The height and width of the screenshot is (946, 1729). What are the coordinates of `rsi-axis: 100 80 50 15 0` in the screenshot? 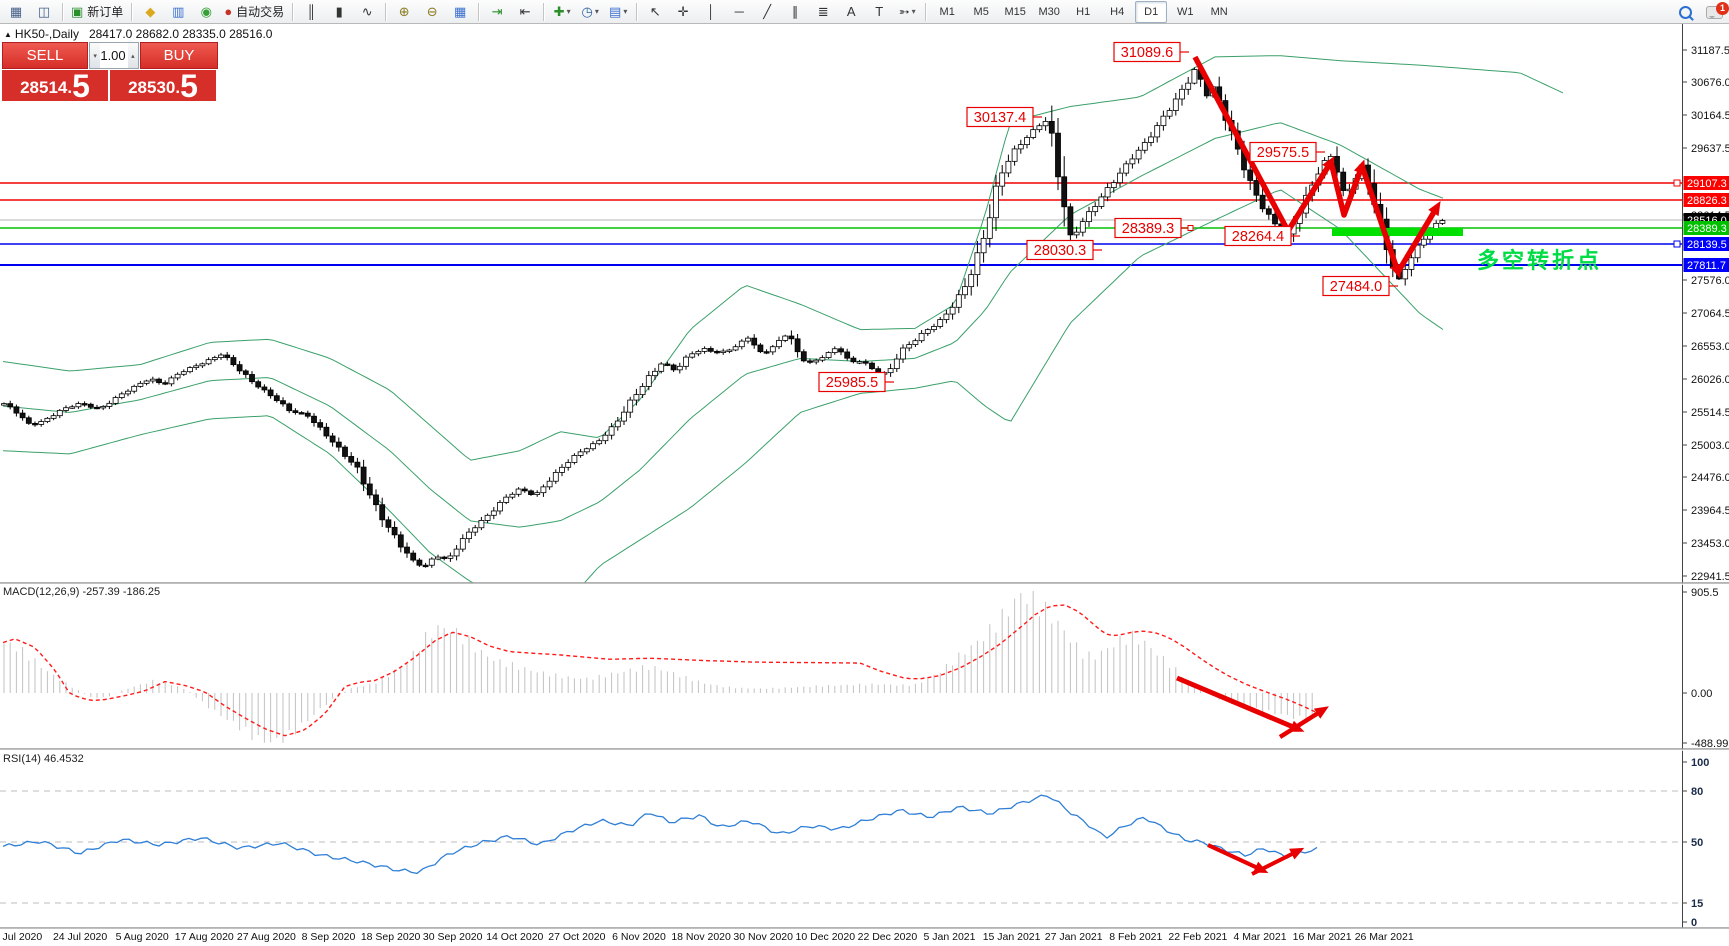 It's located at (1695, 843).